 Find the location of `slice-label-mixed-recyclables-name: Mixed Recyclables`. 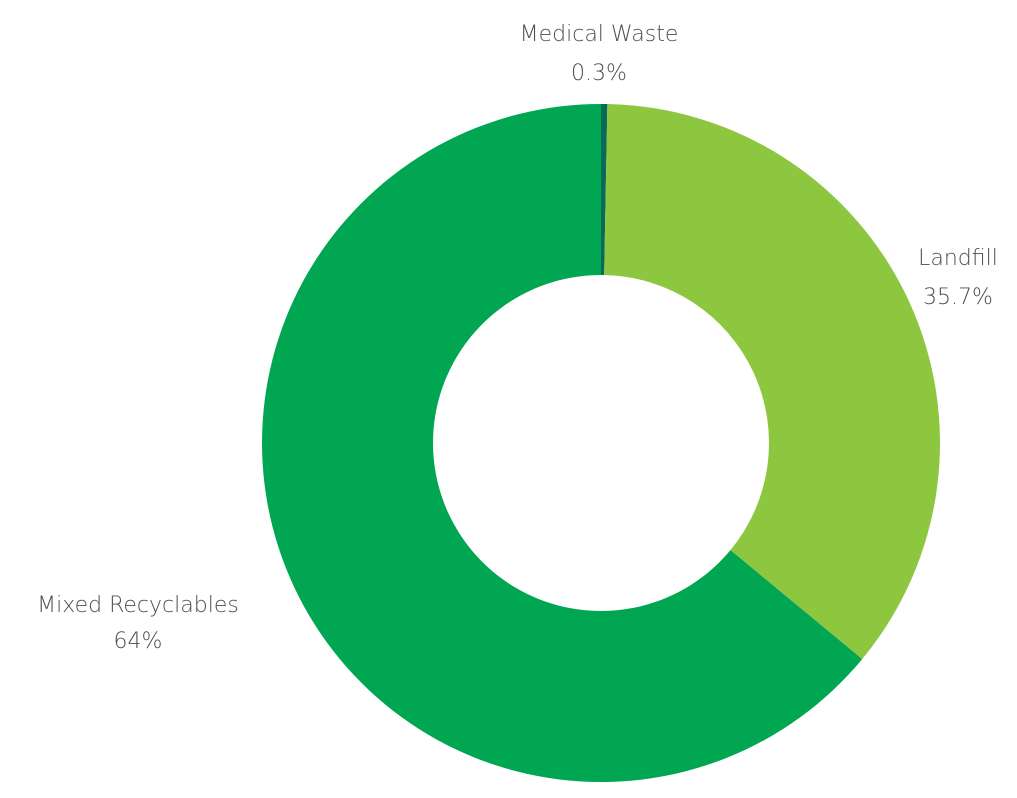

slice-label-mixed-recyclables-name: Mixed Recyclables is located at coordinates (138, 605).